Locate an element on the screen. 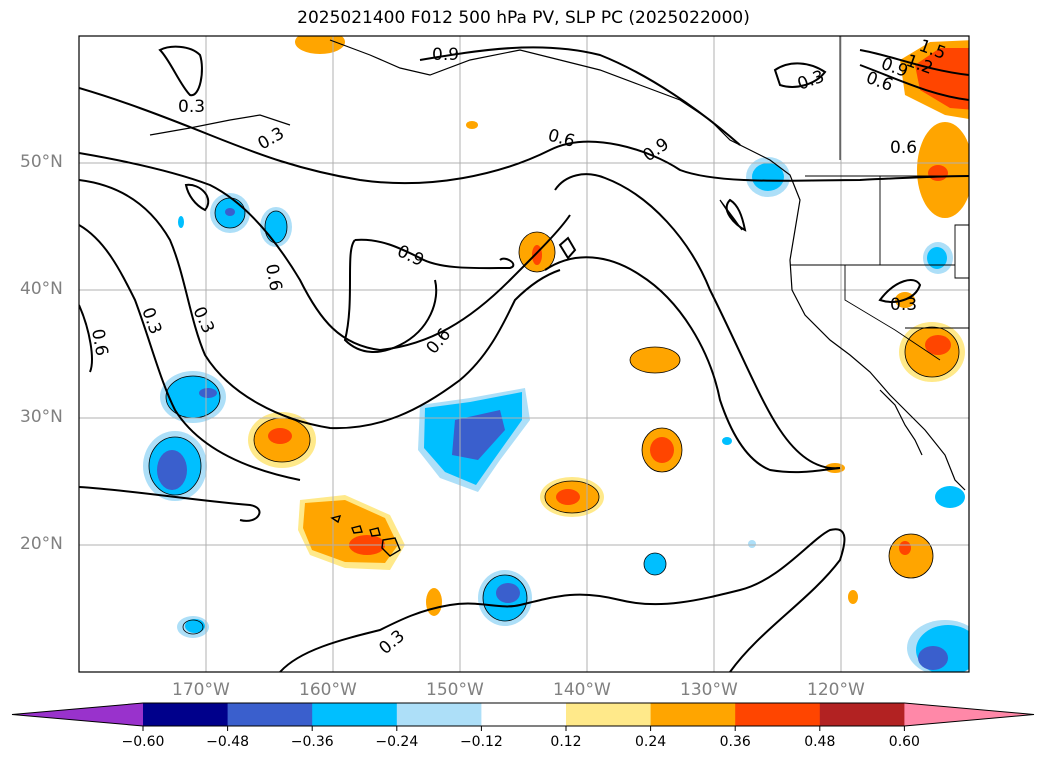  lon-tick-label: 140°W is located at coordinates (582, 690).